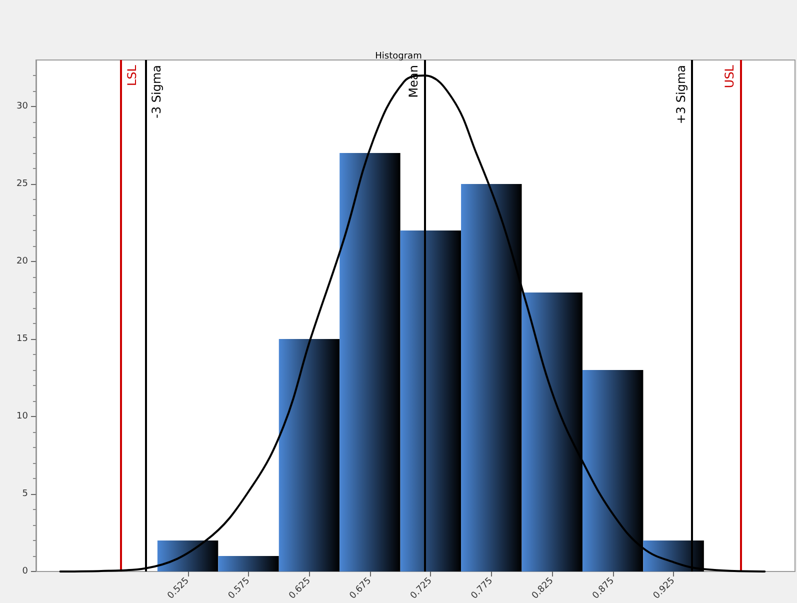 The width and height of the screenshot is (797, 603). I want to click on y-tick-label: 30, so click(22, 107).